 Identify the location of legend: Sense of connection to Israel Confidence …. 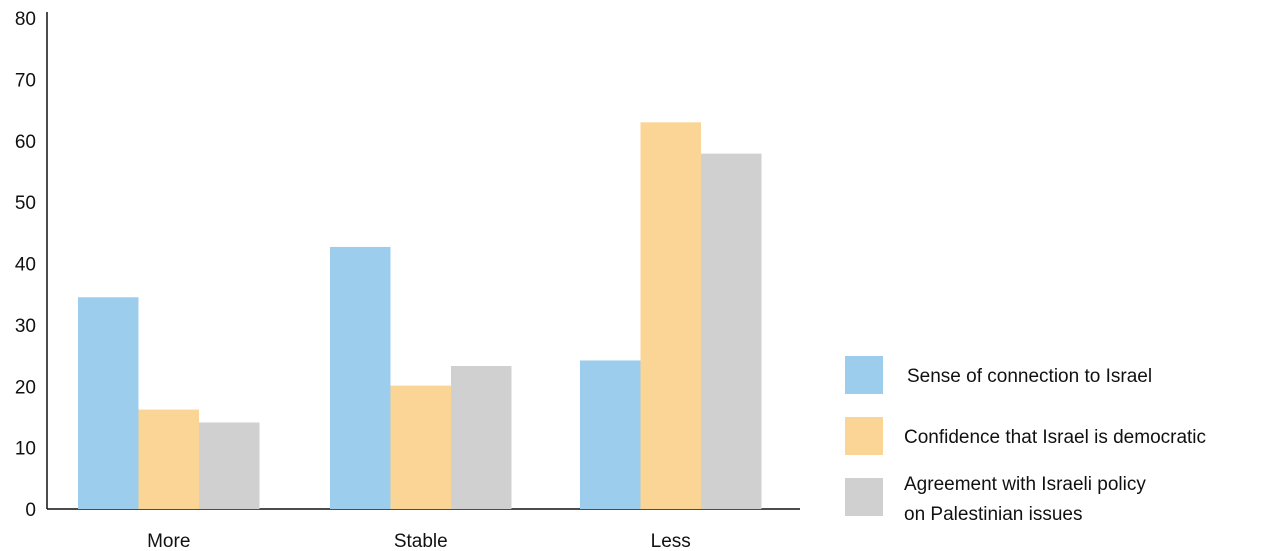
(1025, 440).